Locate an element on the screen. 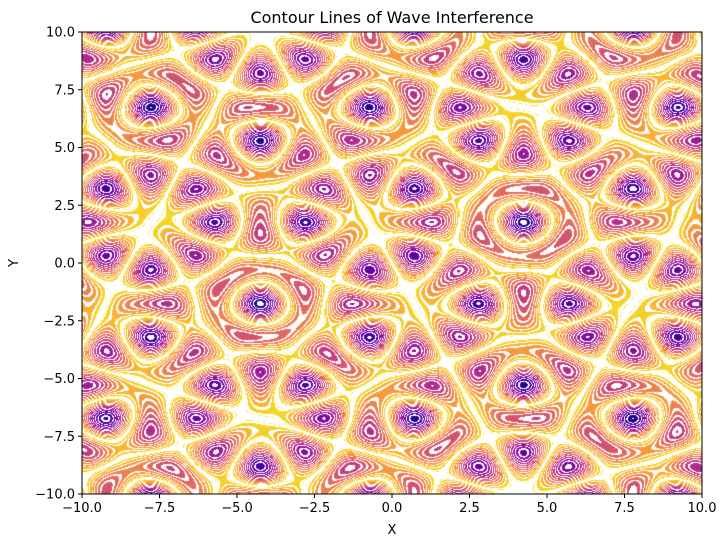 The image size is (727, 547). y-axis-label: Y is located at coordinates (14, 263).